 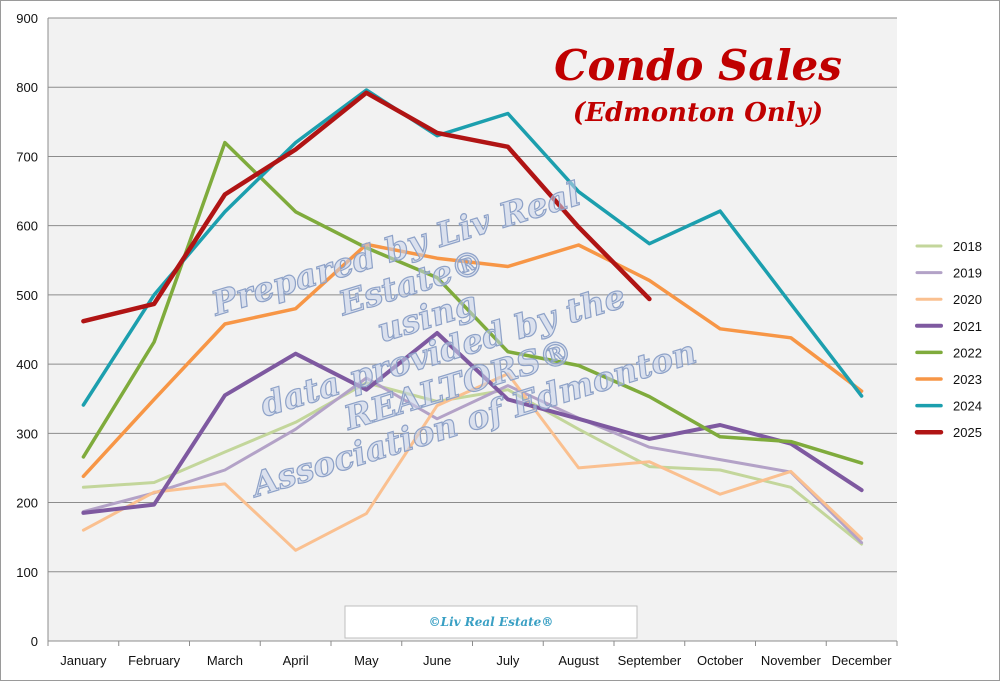 I want to click on legend-label-2019: 2019, so click(x=967, y=273).